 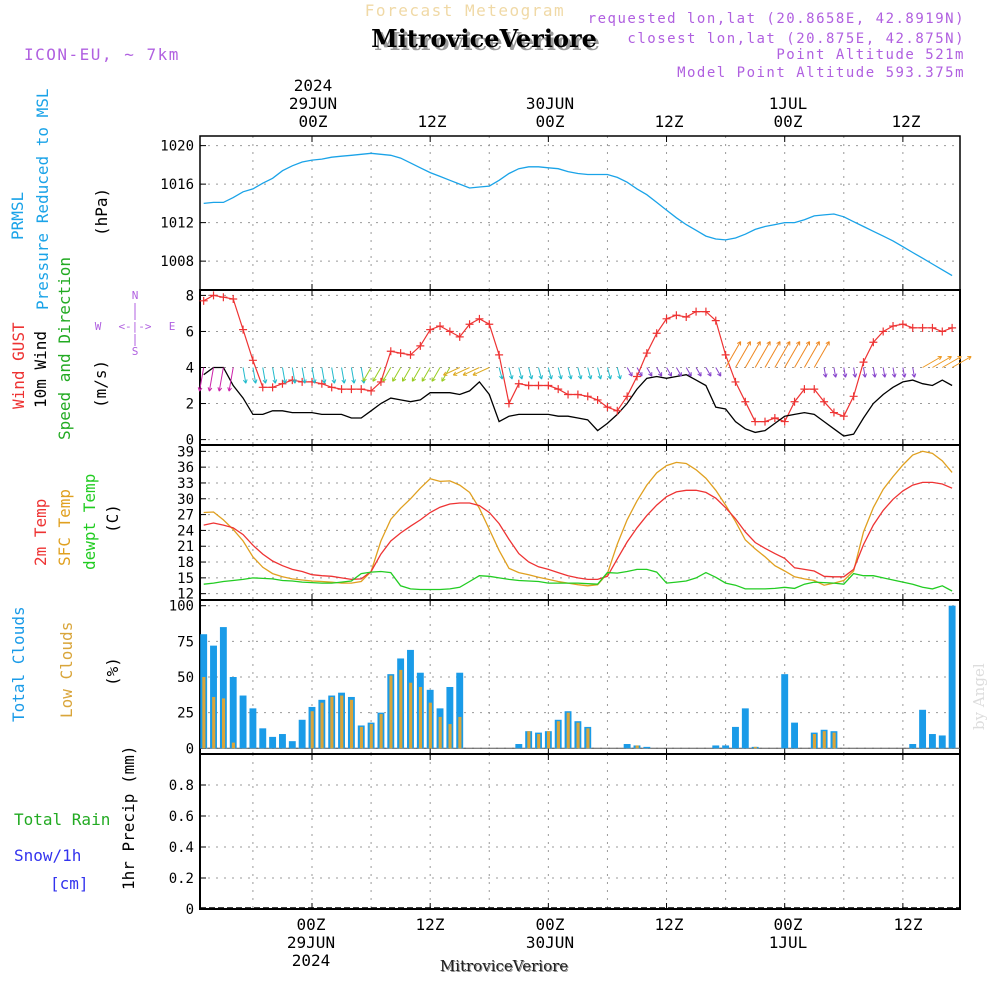 I want to click on temperature-ytick-label: 21, so click(x=185, y=547).